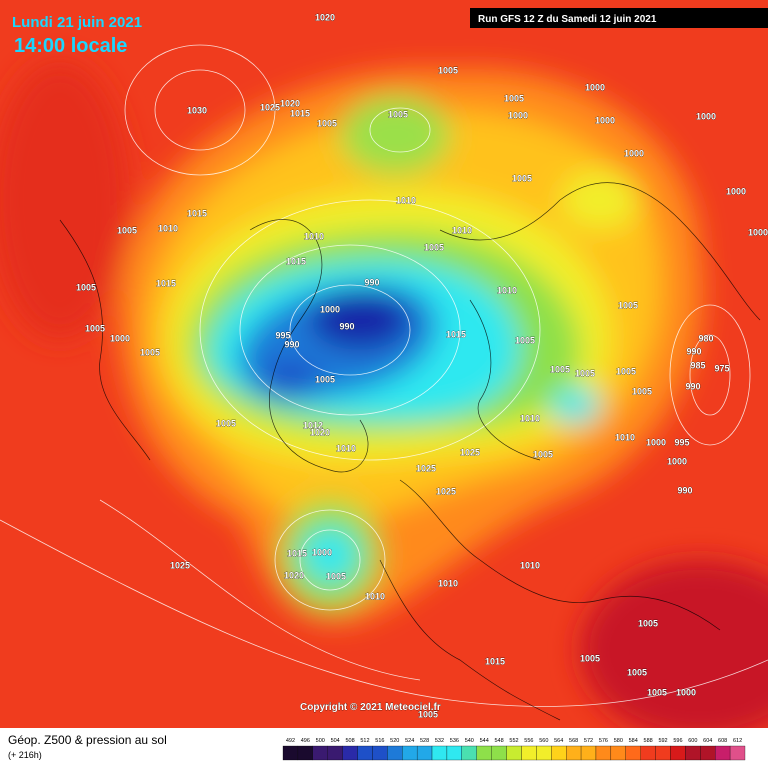 This screenshot has height=768, width=768. Describe the element at coordinates (697, 365) in the screenshot. I see `isobar-label: 985` at that location.